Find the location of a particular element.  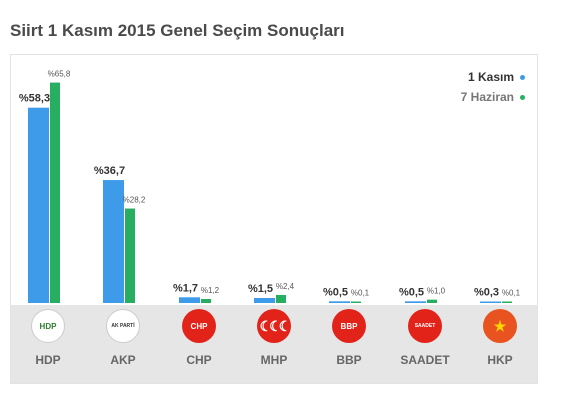

saadet-logo-icon: SAADET is located at coordinates (425, 326).